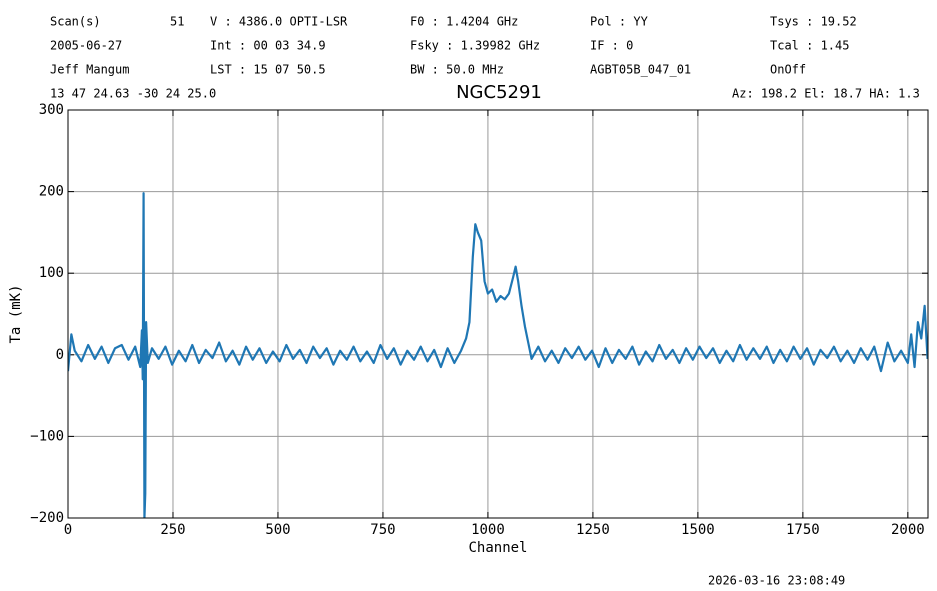 The width and height of the screenshot is (937, 591). I want to click on header-field: LST : 15 07 50.5, so click(268, 70).